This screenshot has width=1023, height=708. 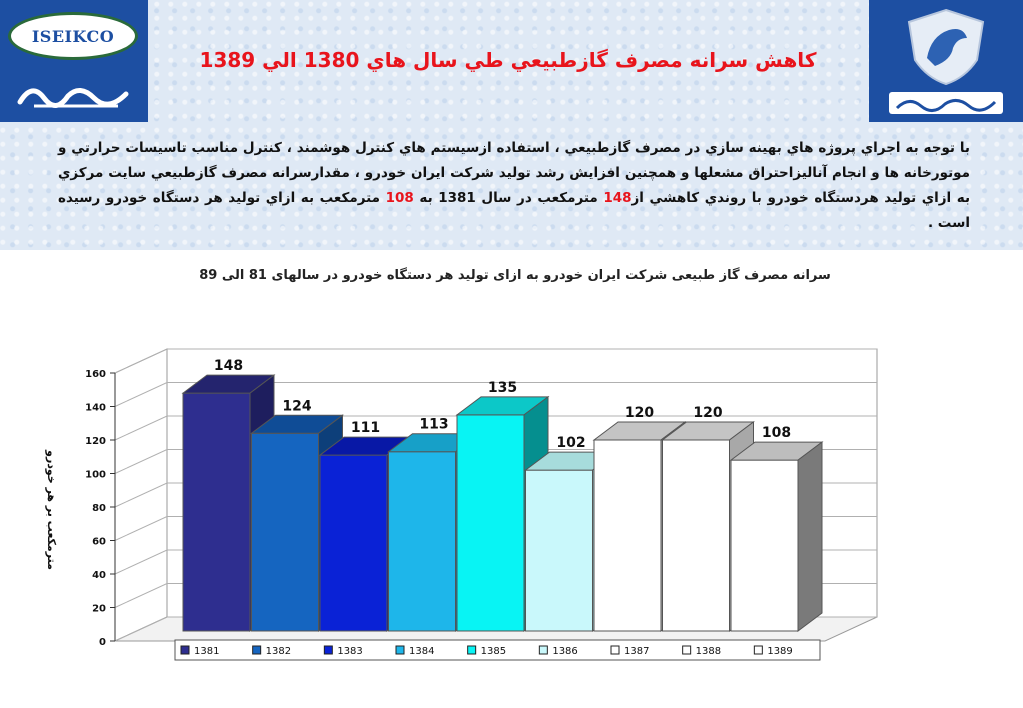 What do you see at coordinates (636, 651) in the screenshot?
I see `legend-label-1387: 1387` at bounding box center [636, 651].